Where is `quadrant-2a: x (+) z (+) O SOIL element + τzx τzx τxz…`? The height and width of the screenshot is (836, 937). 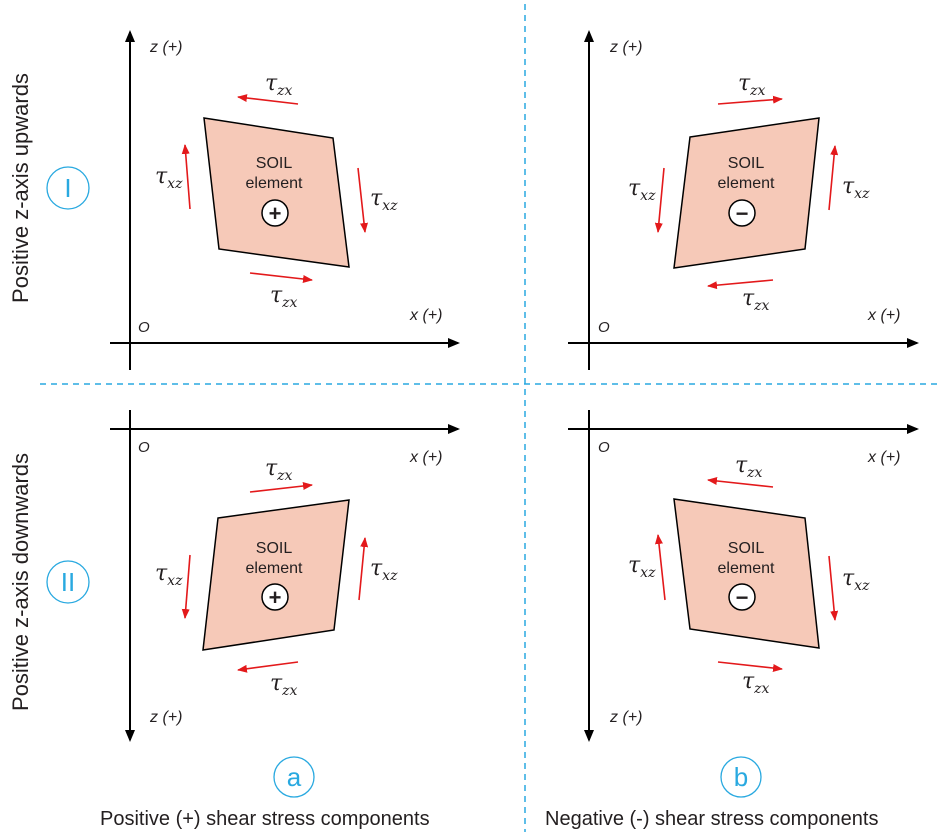 quadrant-2a: x (+) z (+) O SOIL element + τzx τzx τxz… is located at coordinates (285, 576).